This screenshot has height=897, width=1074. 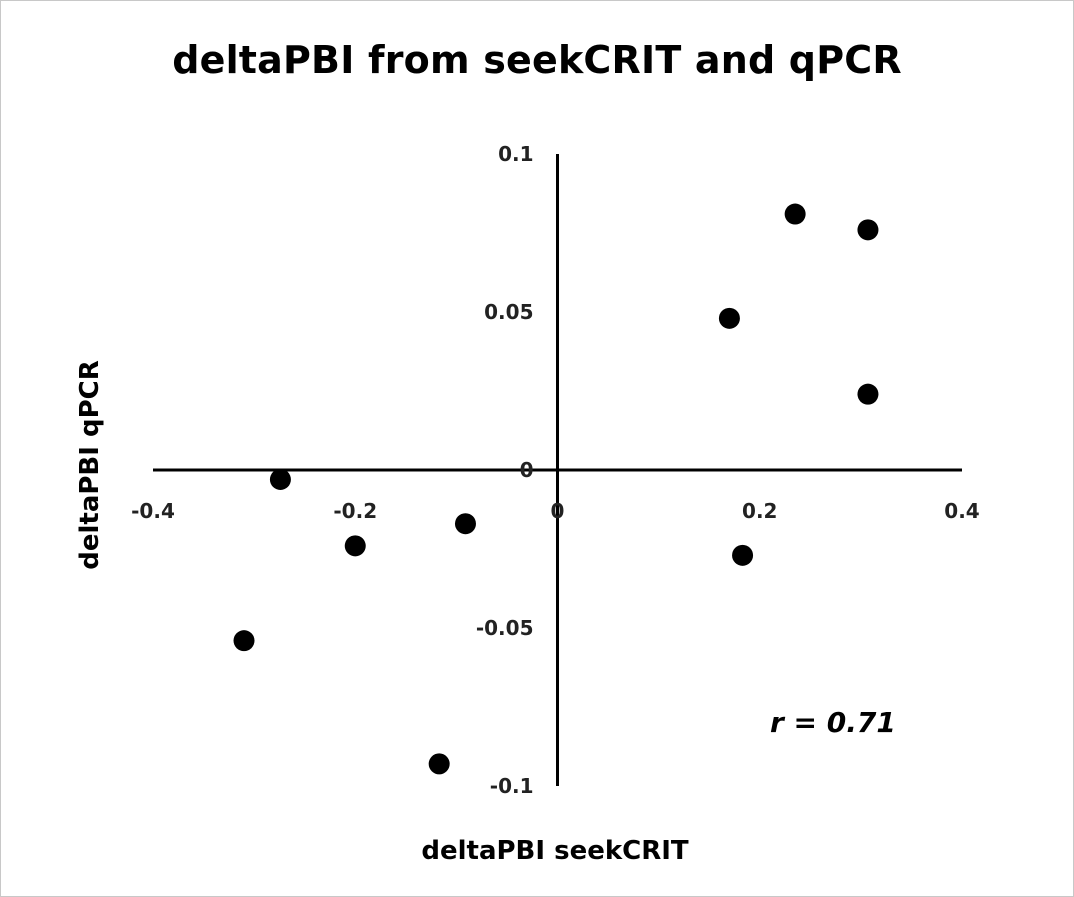 I want to click on y-tick-label: -0.1, so click(x=512, y=786).